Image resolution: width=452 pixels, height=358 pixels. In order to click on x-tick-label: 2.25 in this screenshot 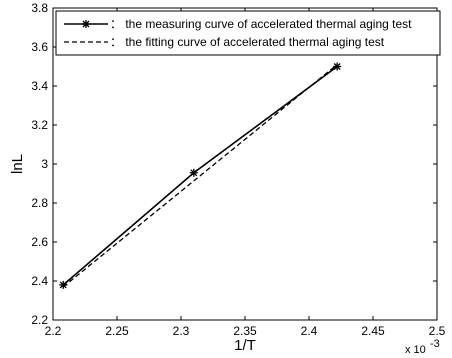, I will do `click(117, 331)`.